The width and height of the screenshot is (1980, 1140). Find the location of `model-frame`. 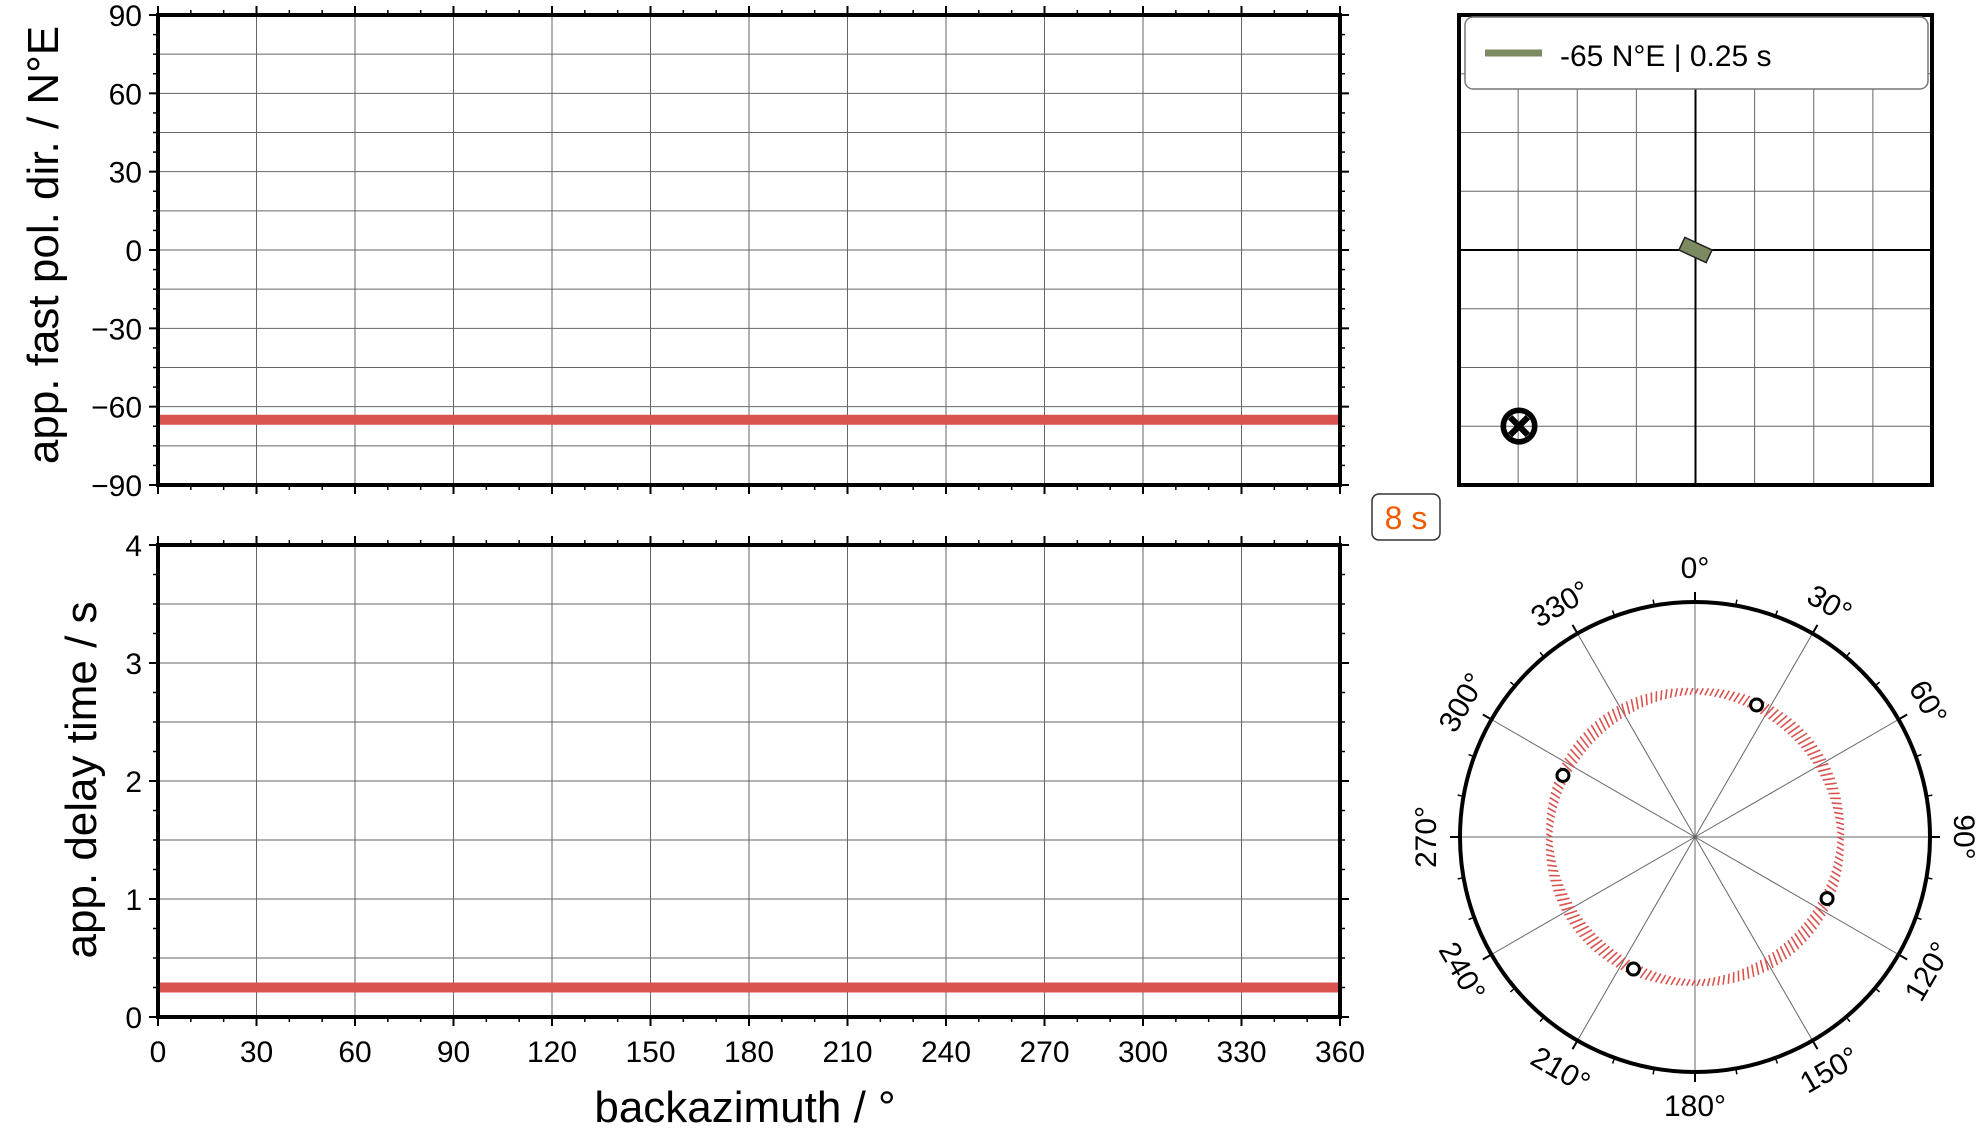

model-frame is located at coordinates (1695, 250).